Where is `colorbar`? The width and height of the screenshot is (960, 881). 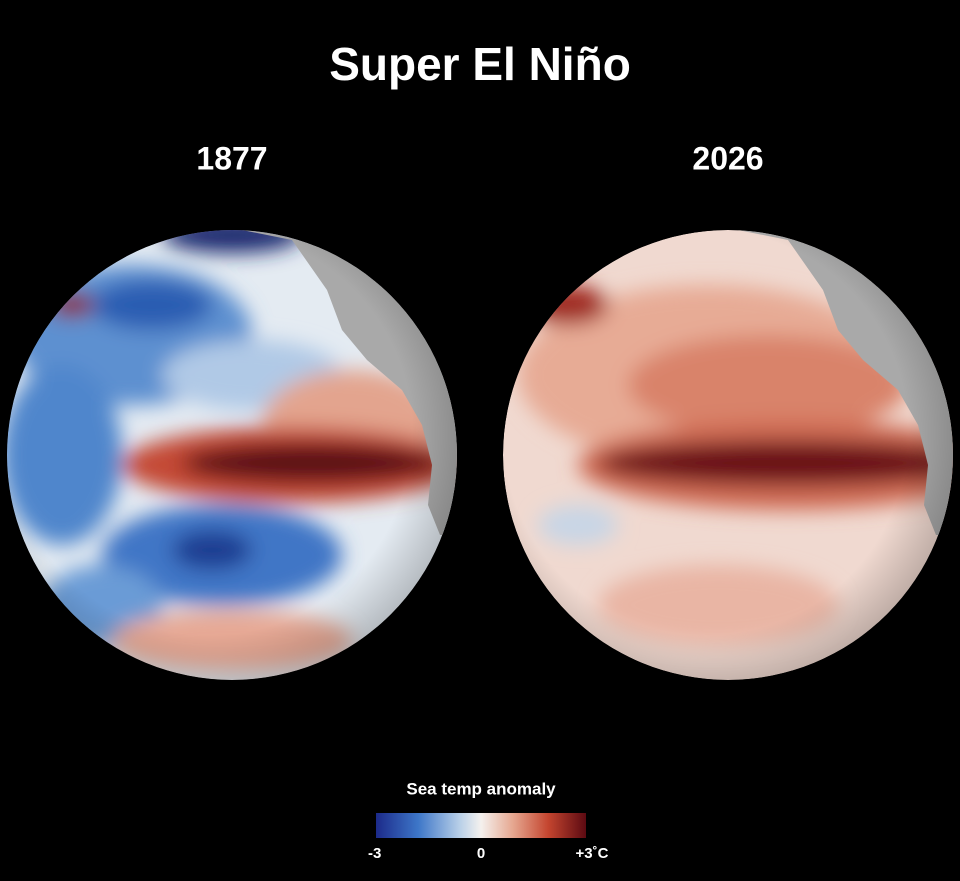 colorbar is located at coordinates (481, 825).